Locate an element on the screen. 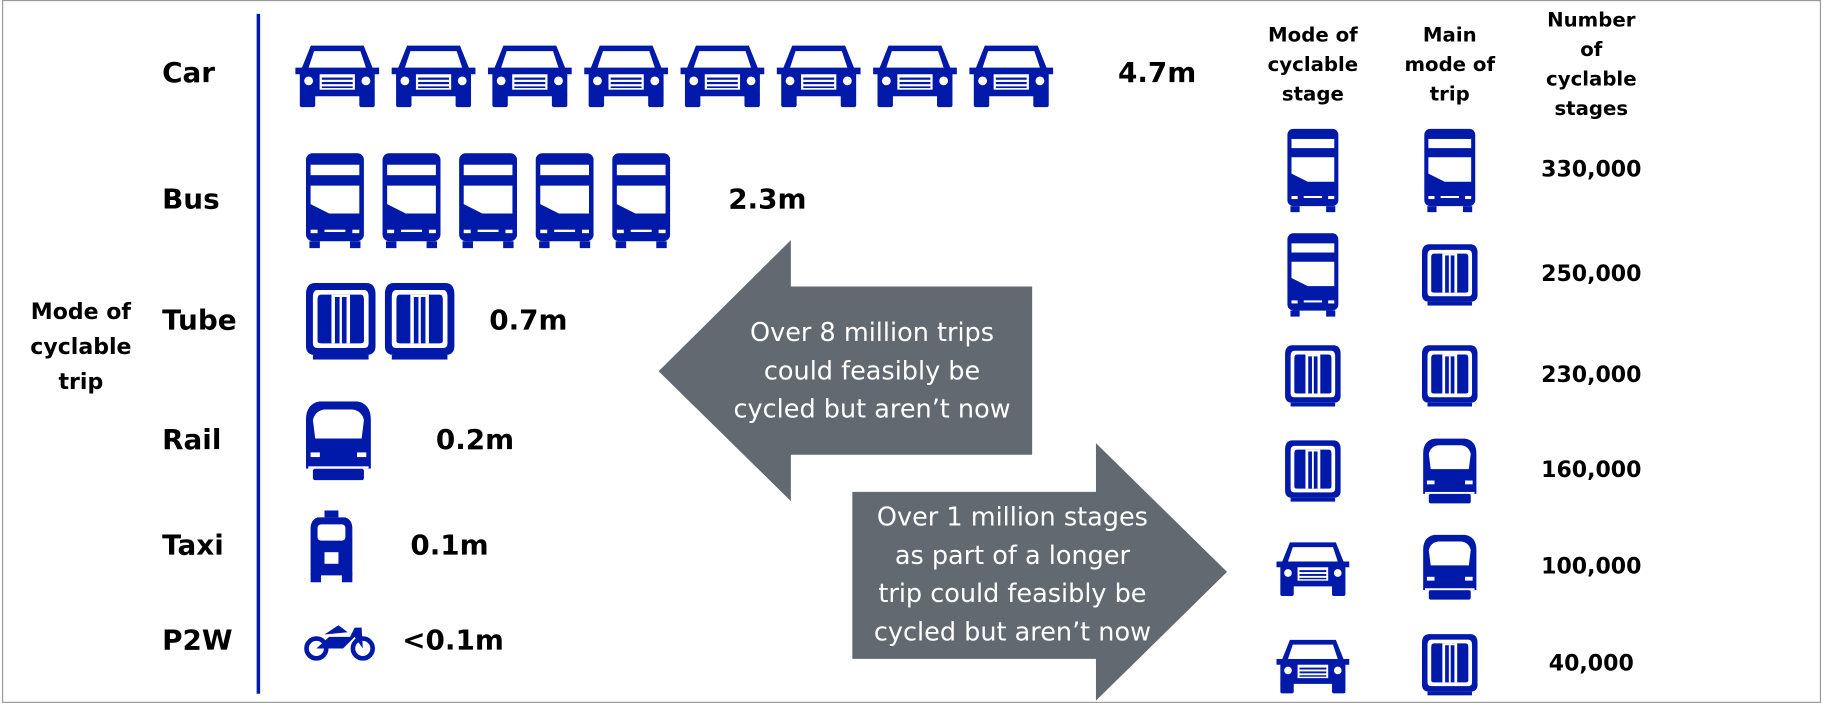  row-label: P2W is located at coordinates (197, 640).